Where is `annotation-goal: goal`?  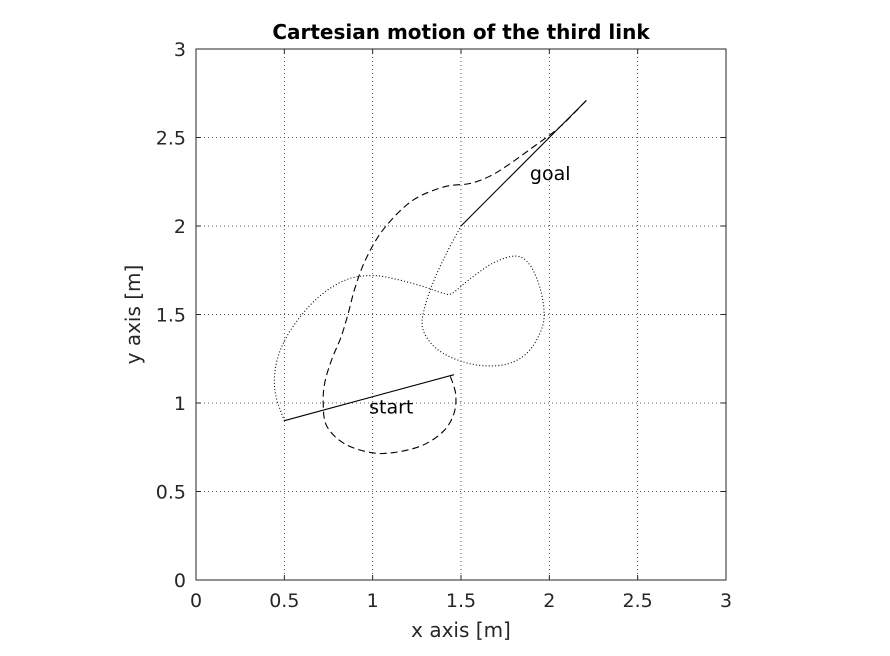
annotation-goal: goal is located at coordinates (550, 174).